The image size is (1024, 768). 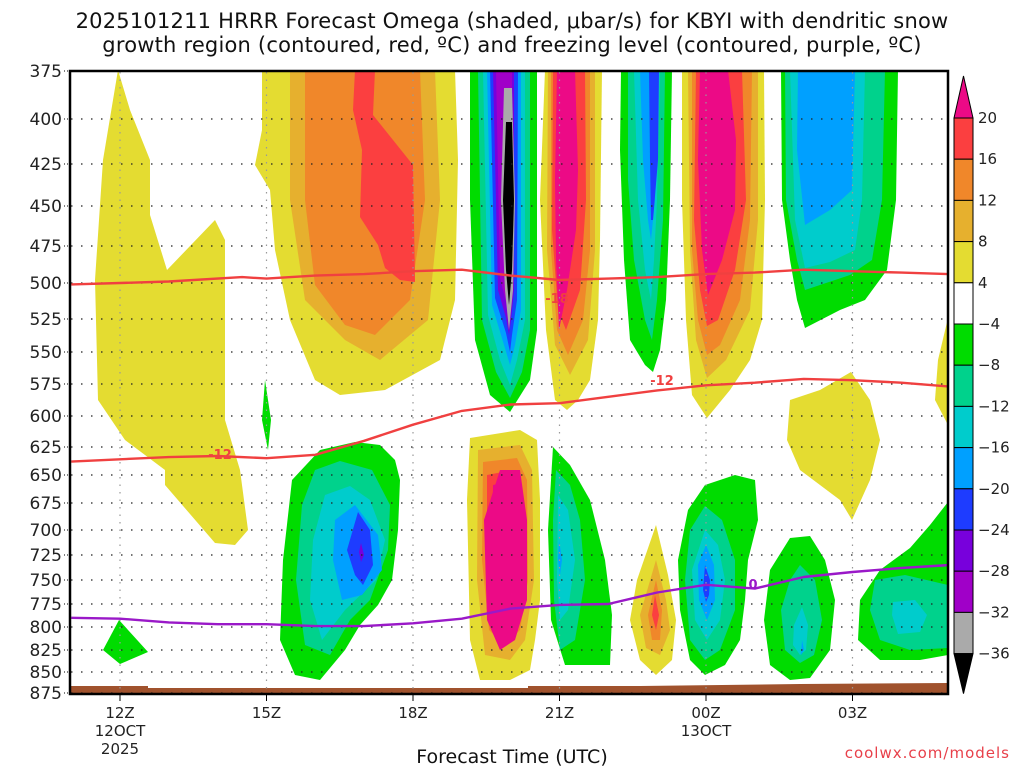 I want to click on x-tick-label: 00Z, so click(x=705, y=713).